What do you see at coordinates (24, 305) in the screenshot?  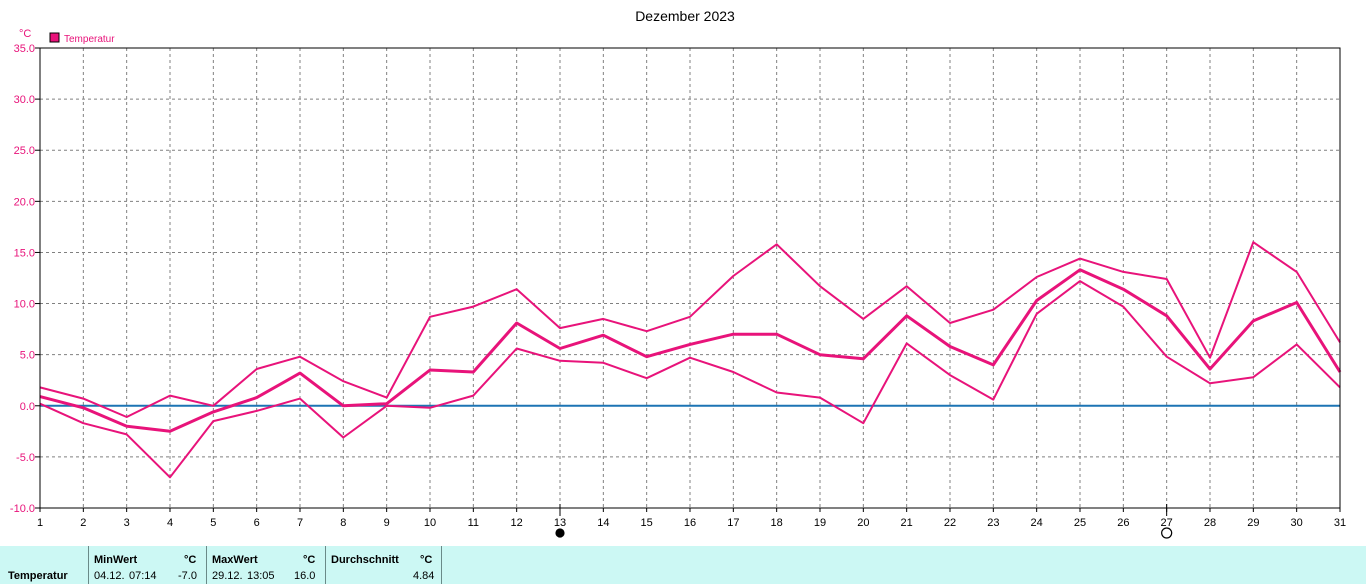 I see `y-tick-label: 10.0` at bounding box center [24, 305].